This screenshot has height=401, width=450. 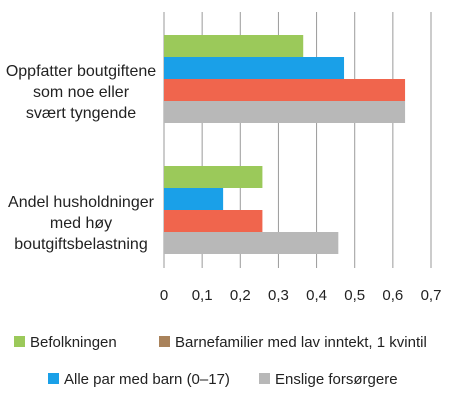 I want to click on category-label-0-0: Oppfatter boutgiftene, so click(x=81, y=71).